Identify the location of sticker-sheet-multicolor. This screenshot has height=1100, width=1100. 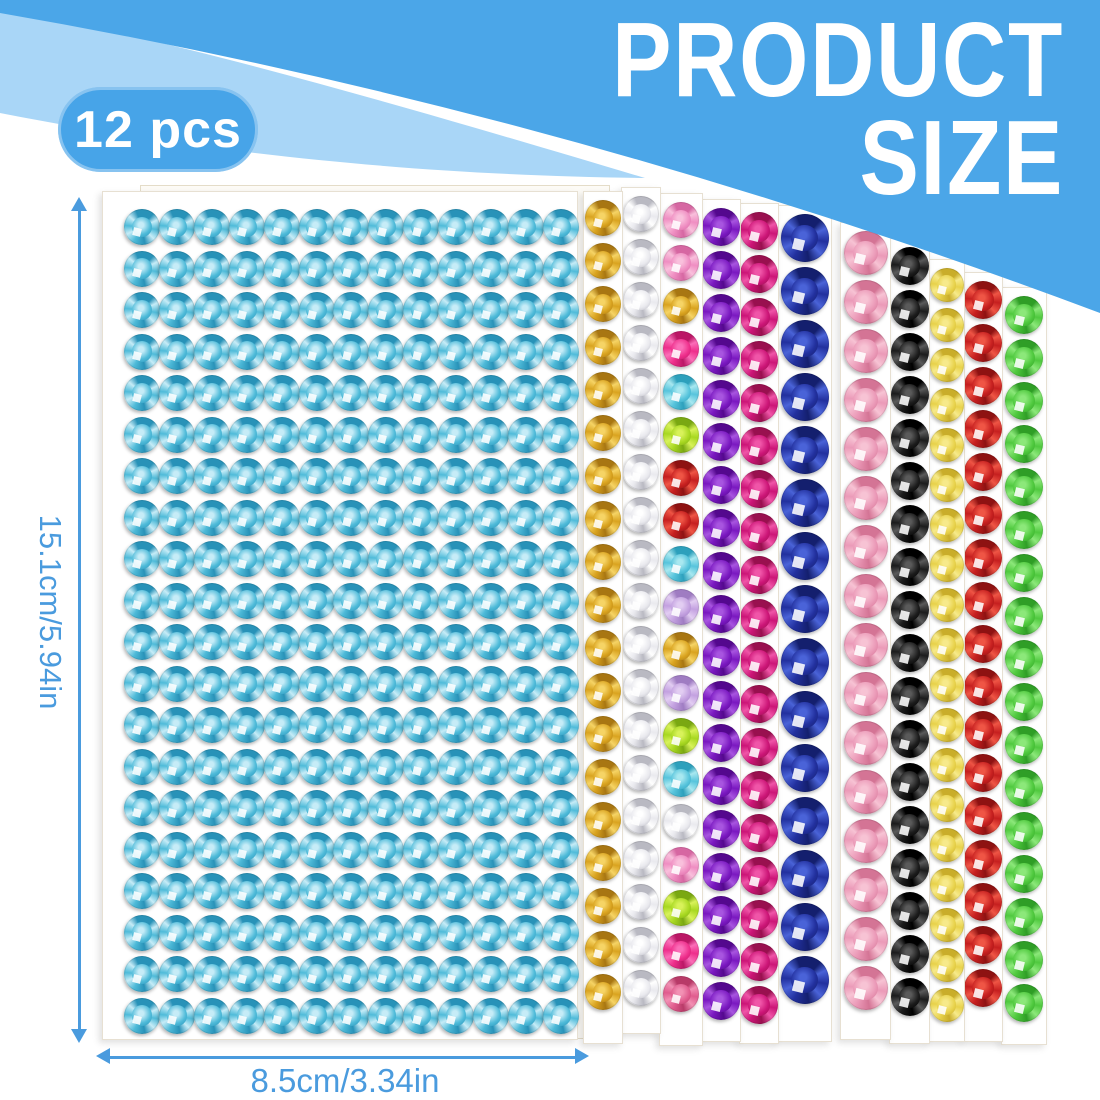
(681, 619).